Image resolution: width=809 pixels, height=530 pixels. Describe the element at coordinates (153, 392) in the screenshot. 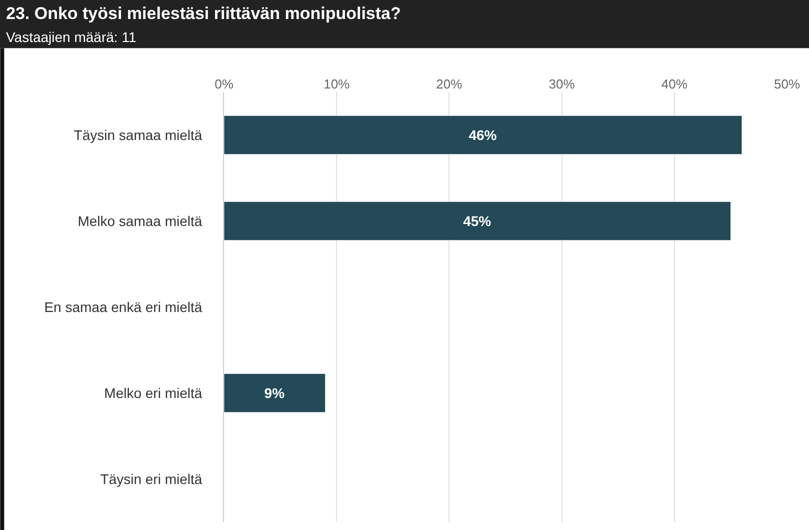

I see `y-tick-label: Melko eri mieltä` at that location.